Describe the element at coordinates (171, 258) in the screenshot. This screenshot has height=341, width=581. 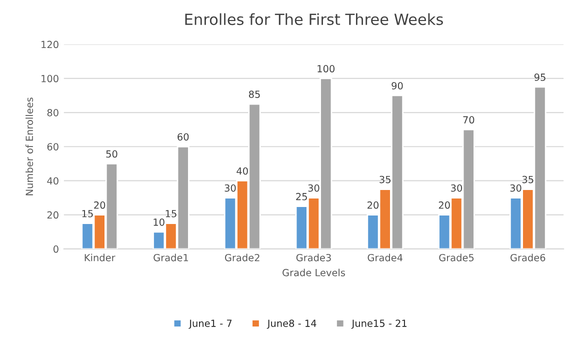
I see `x-tick-label: Grade1` at that location.